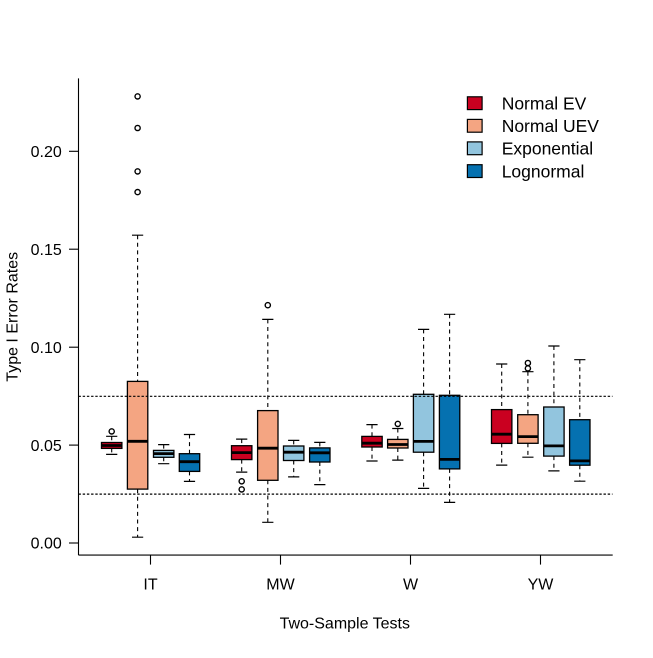  Describe the element at coordinates (345, 623) in the screenshot. I see `svg-text: Two-Sample Tests` at that location.